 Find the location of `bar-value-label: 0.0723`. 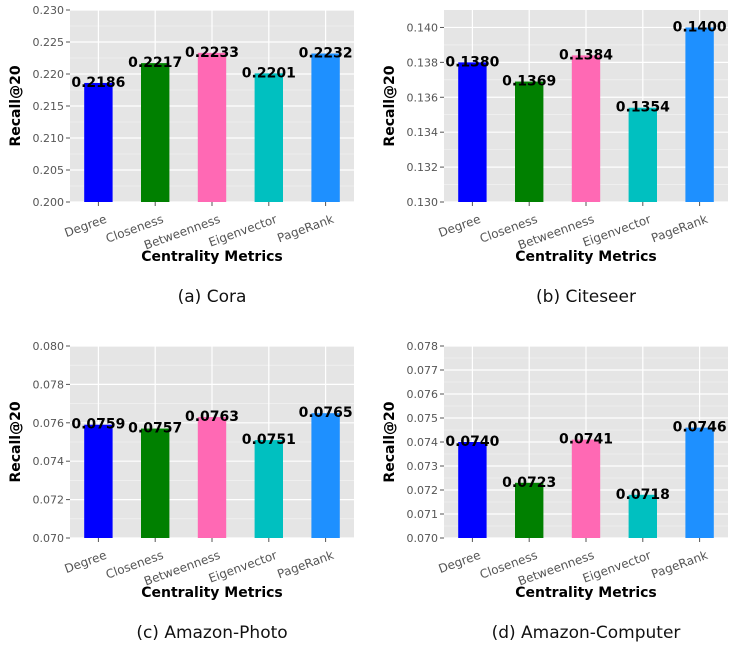

bar-value-label: 0.0723 is located at coordinates (529, 483).